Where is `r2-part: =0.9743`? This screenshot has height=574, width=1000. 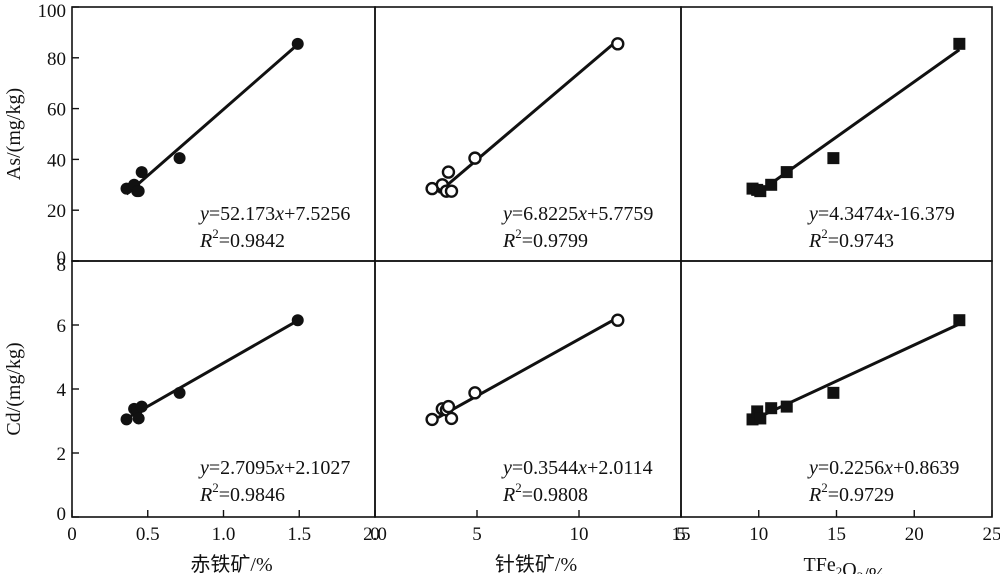
r2-part: =0.9743 is located at coordinates (861, 241).